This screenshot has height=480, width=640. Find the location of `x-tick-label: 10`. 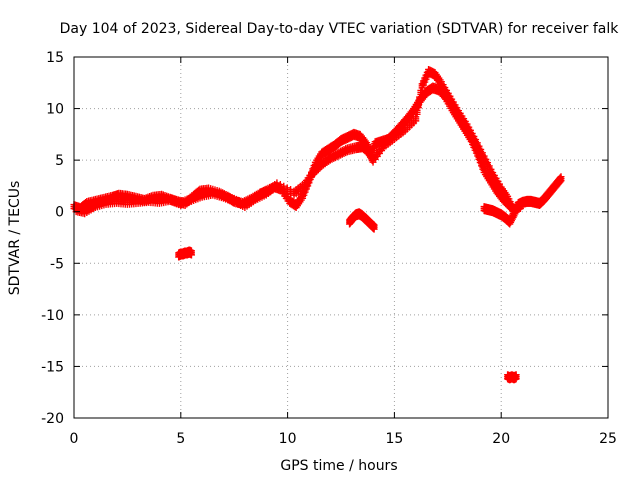

x-tick-label: 10 is located at coordinates (288, 439).